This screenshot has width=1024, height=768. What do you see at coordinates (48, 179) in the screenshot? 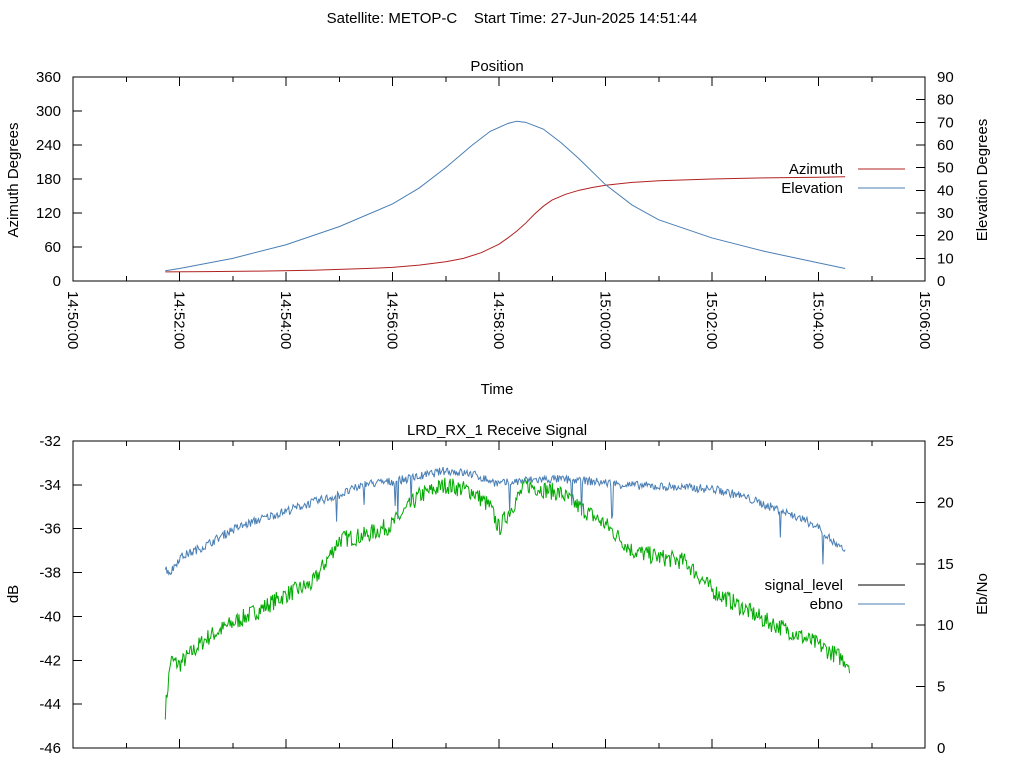
I see `position-y-tick-label: 180` at bounding box center [48, 179].